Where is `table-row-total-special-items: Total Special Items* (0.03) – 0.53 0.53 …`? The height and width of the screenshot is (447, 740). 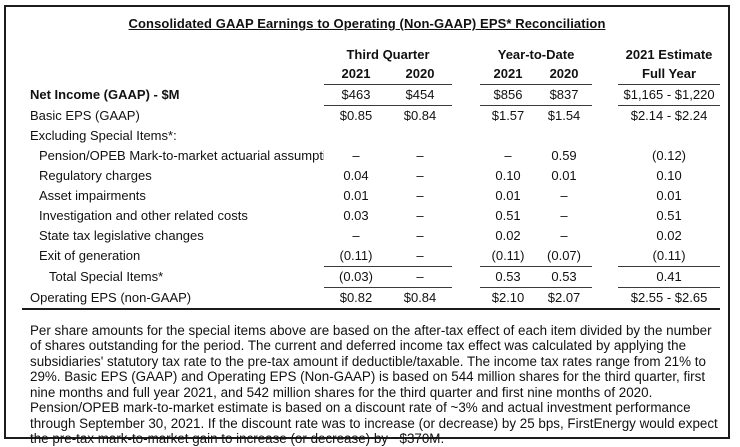 table-row-total-special-items: Total Special Items* (0.03) – 0.53 0.53 … is located at coordinates (371, 277).